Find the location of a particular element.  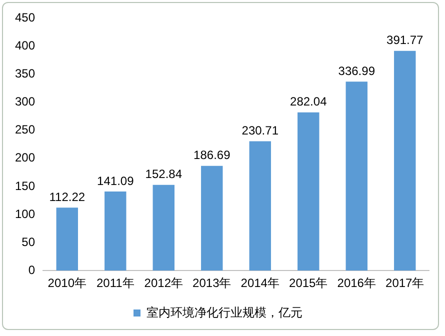

y-tick-label: 50 is located at coordinates (29, 241).